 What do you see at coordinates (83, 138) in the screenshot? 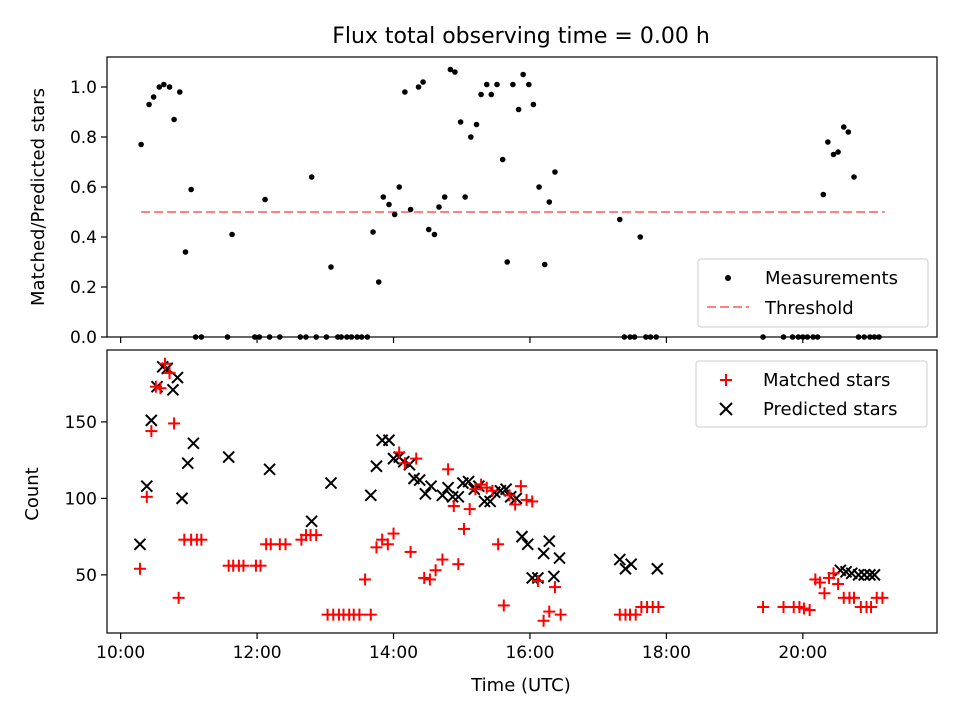
I see `top-y-tick-label: 0.8` at bounding box center [83, 138].